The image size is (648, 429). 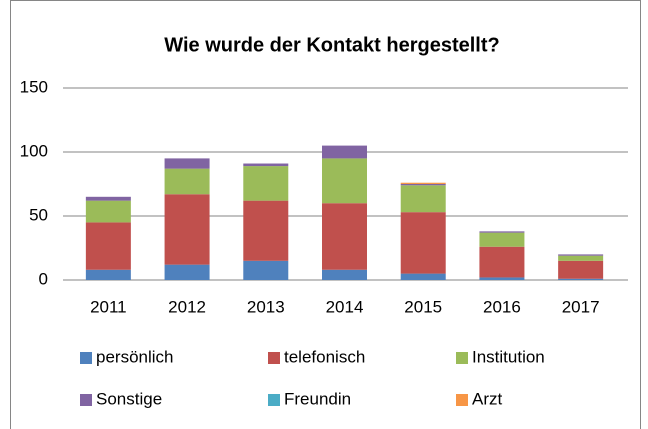 What do you see at coordinates (34, 150) in the screenshot?
I see `y-tick-label: 100` at bounding box center [34, 150].